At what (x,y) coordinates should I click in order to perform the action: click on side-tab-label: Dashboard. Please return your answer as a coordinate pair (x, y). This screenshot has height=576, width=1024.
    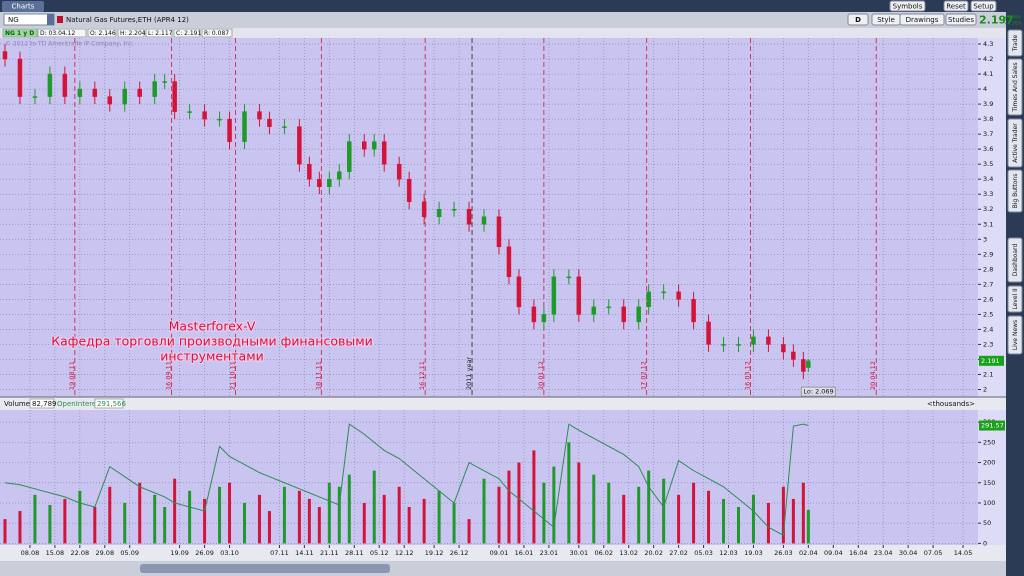
    Looking at the image, I should click on (1015, 260).